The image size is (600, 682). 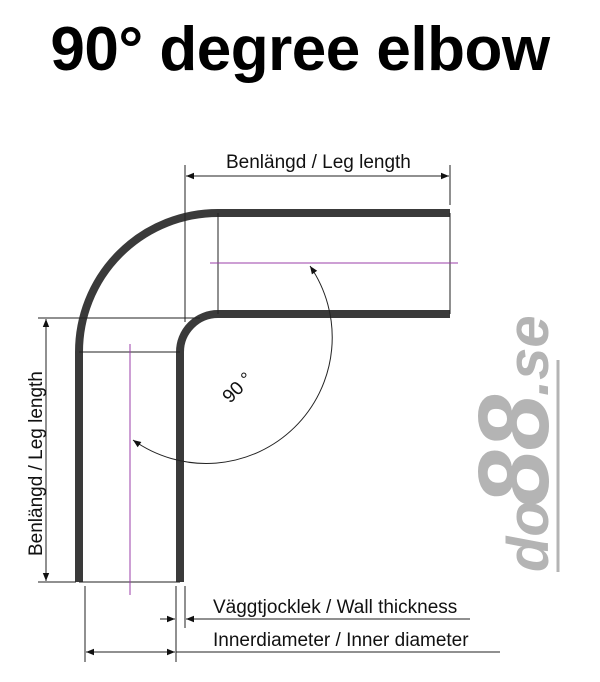 What do you see at coordinates (300, 49) in the screenshot?
I see `diagram-title: 90° degree elbow` at bounding box center [300, 49].